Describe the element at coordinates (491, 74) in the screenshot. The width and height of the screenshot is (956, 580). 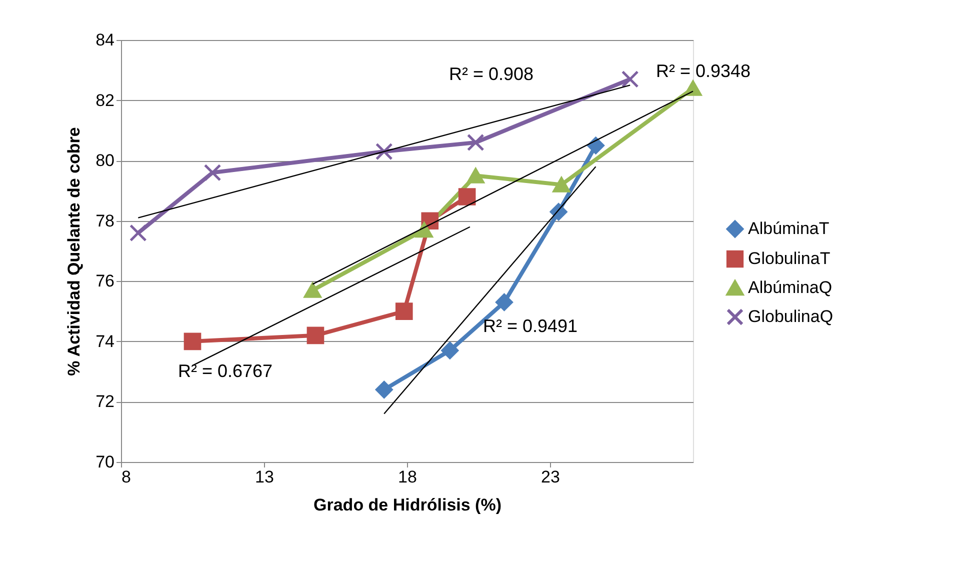
I see `annotation: R² = 0.908` at that location.